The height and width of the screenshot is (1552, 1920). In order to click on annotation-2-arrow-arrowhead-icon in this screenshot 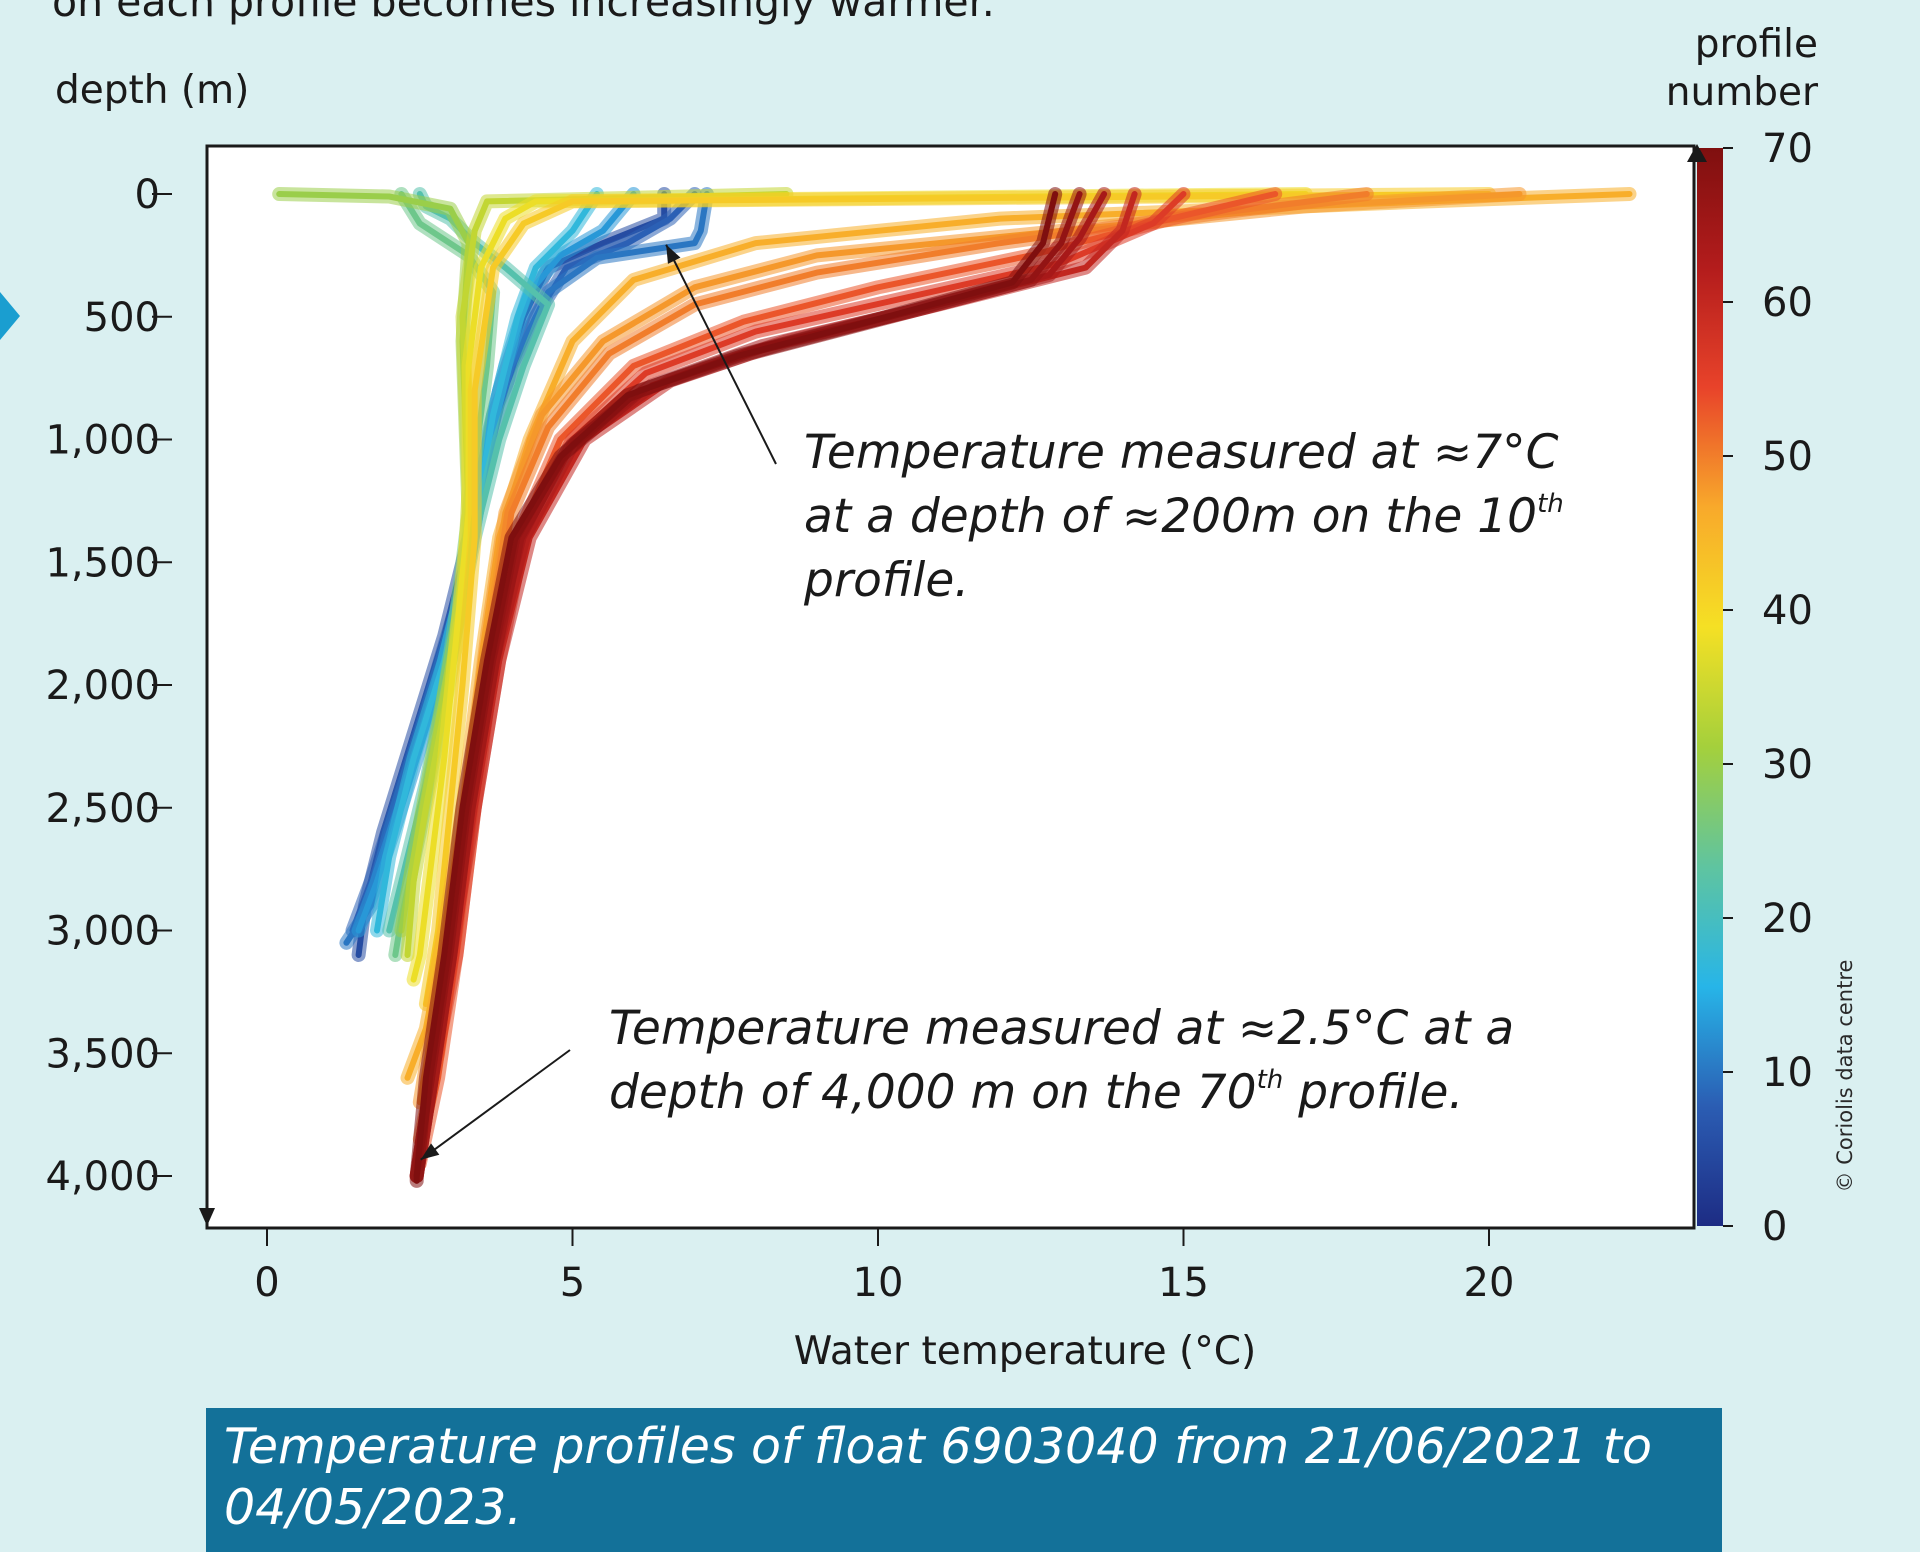, I will do `click(430, 1151)`.